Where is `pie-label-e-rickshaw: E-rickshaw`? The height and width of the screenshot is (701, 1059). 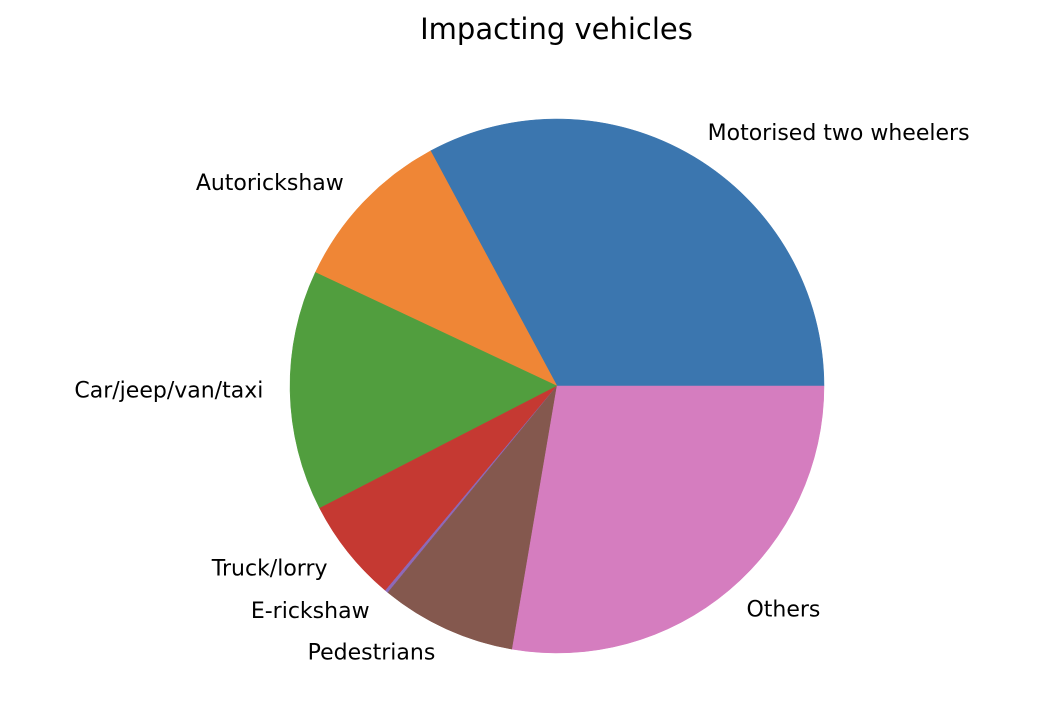
pie-label-e-rickshaw: E-rickshaw is located at coordinates (310, 611).